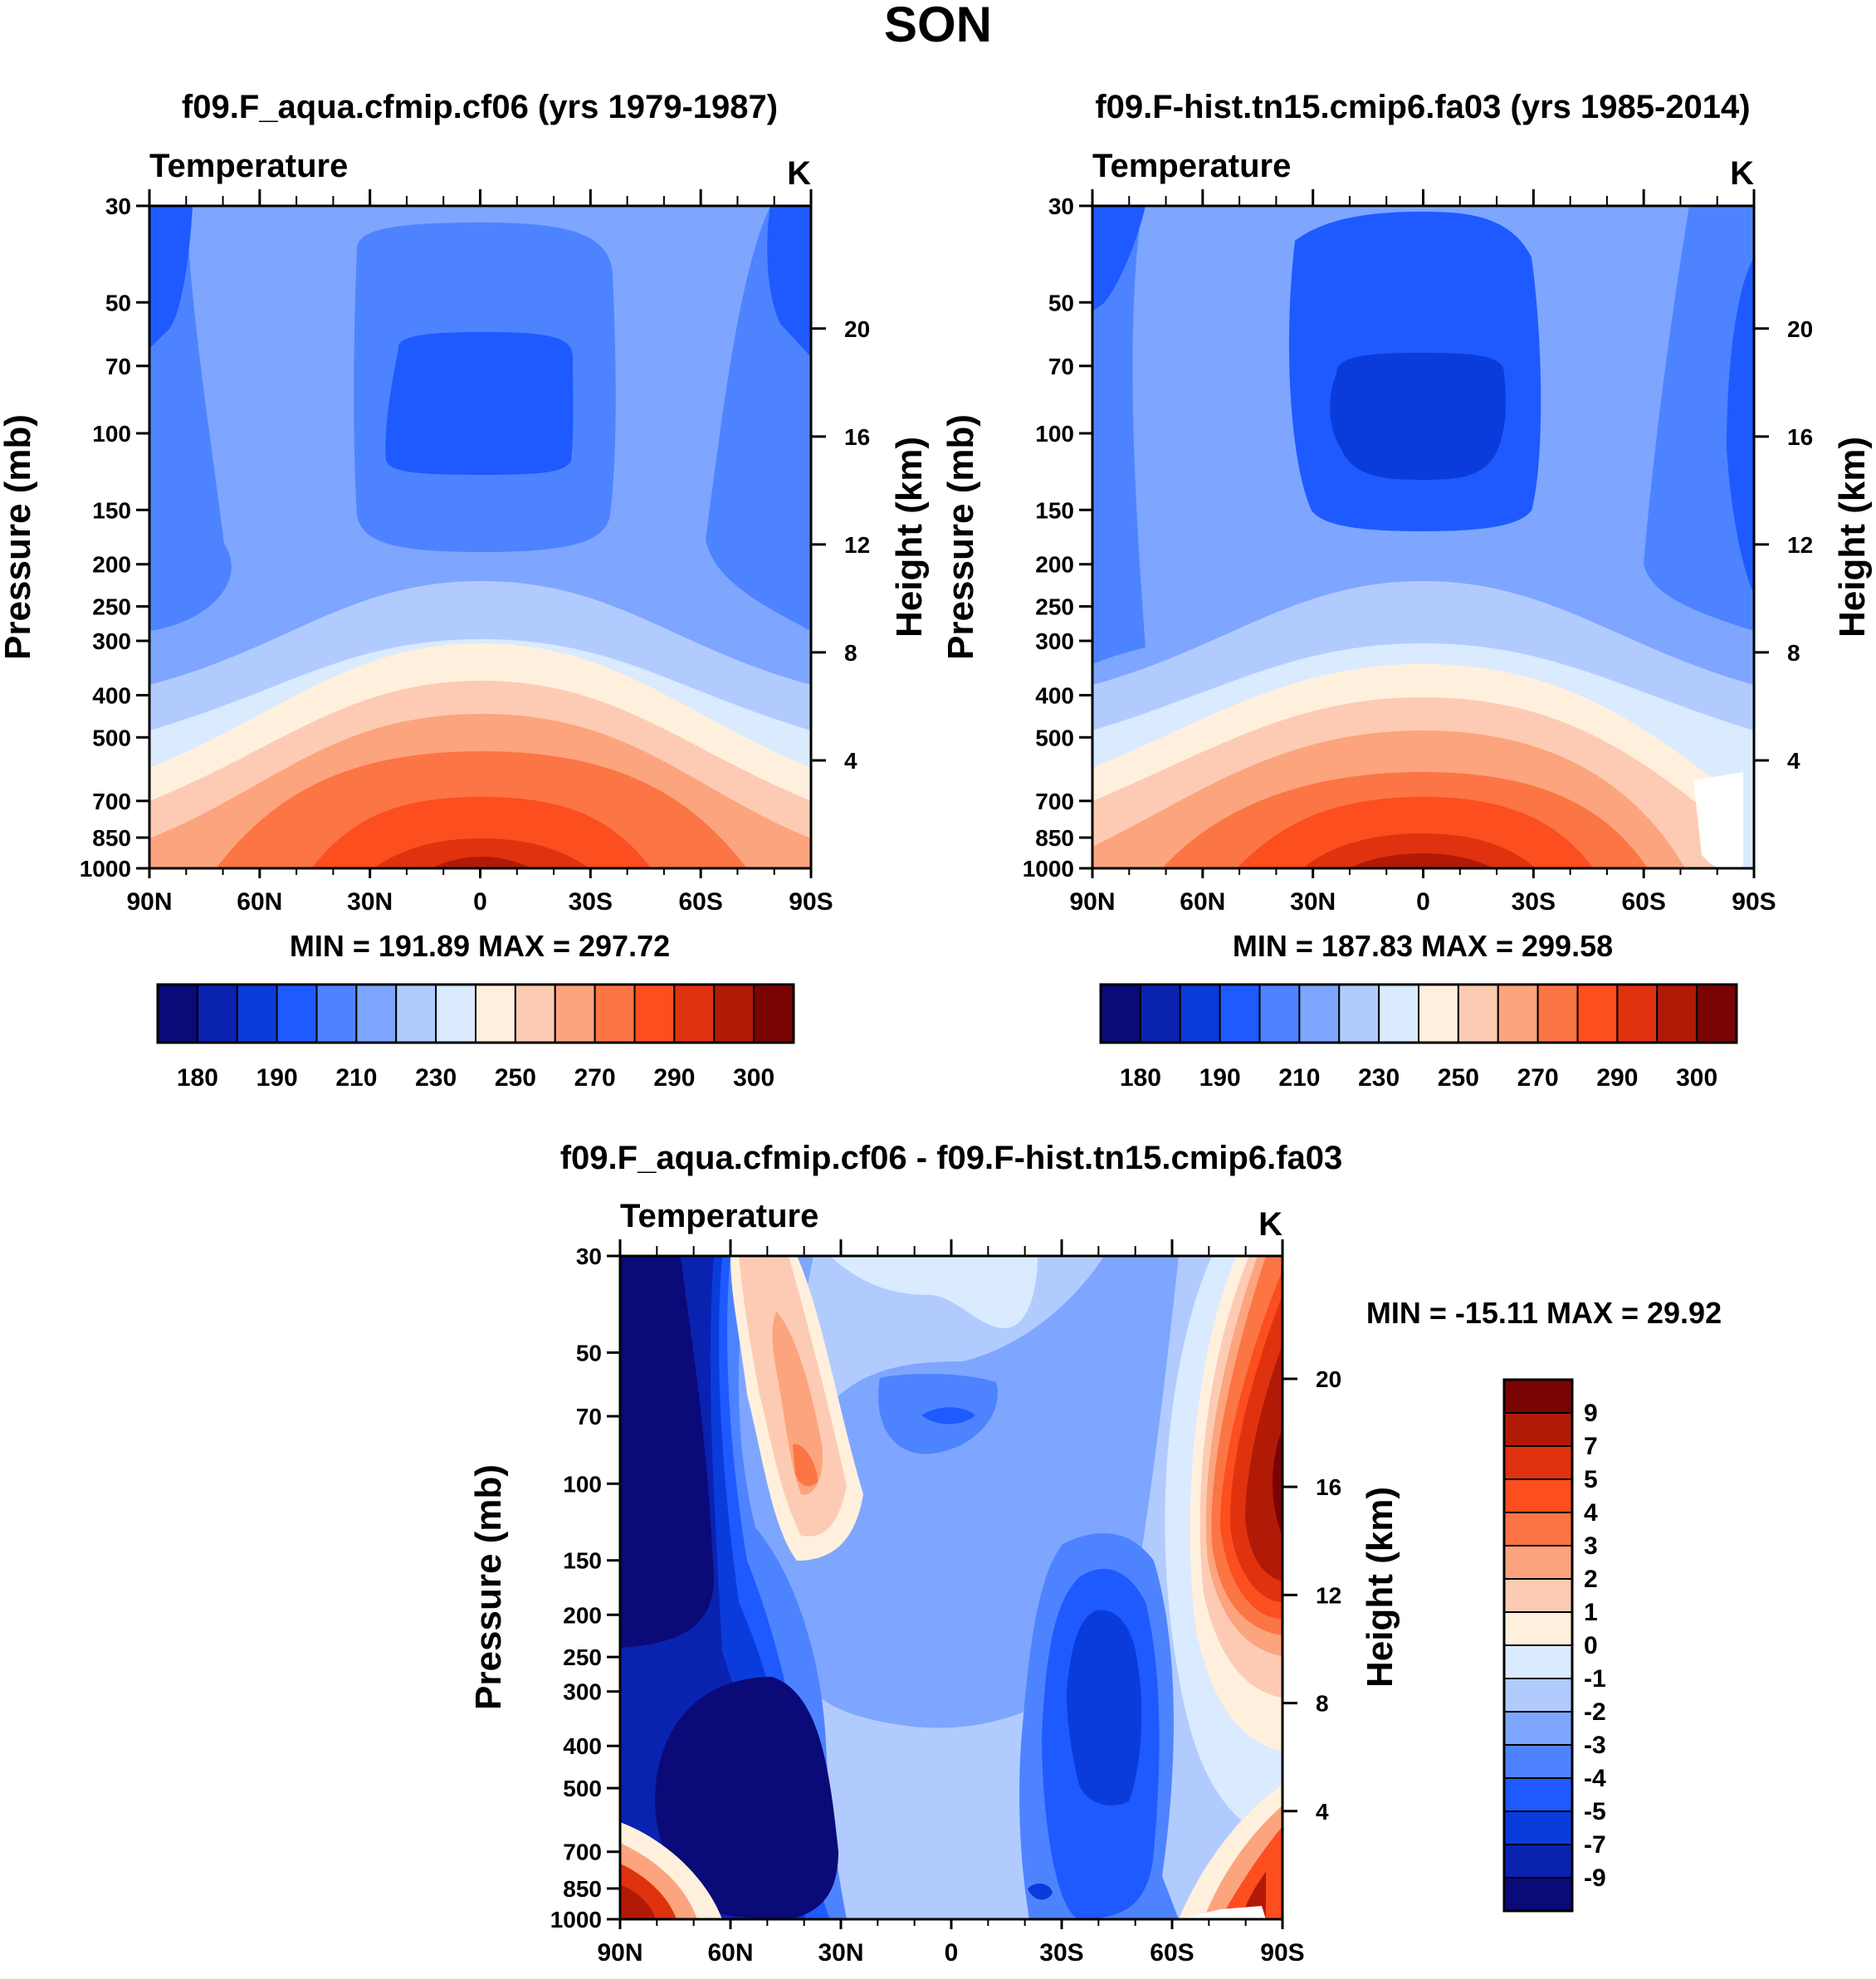 This screenshot has width=1876, height=1979. What do you see at coordinates (277, 1078) in the screenshot?
I see `colorbar-label: 190` at bounding box center [277, 1078].